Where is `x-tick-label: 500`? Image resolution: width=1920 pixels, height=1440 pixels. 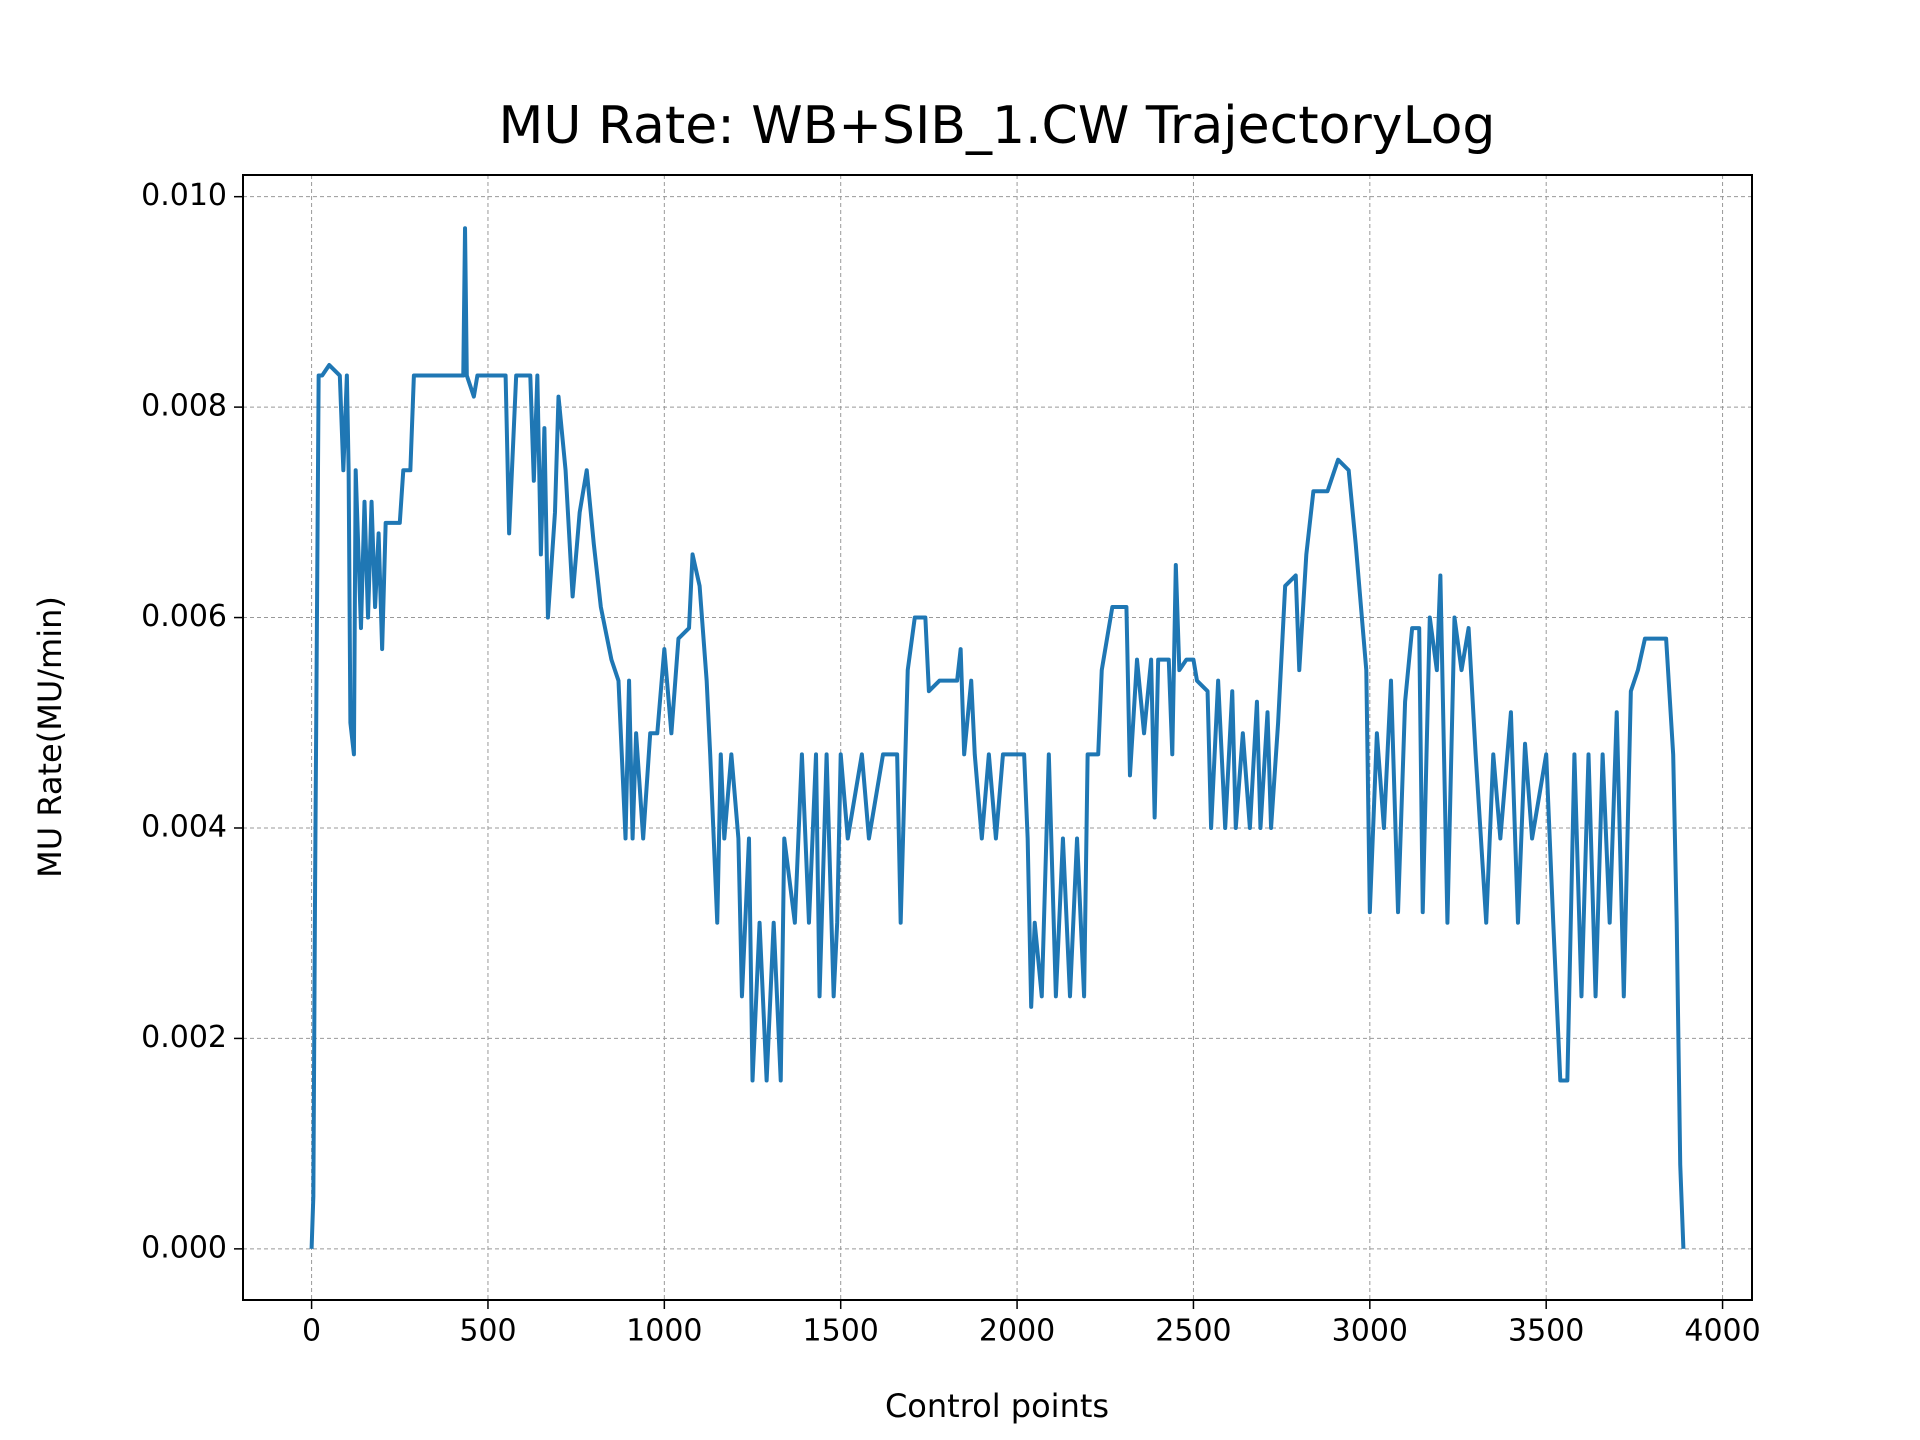
x-tick-label: 500 is located at coordinates (487, 1331).